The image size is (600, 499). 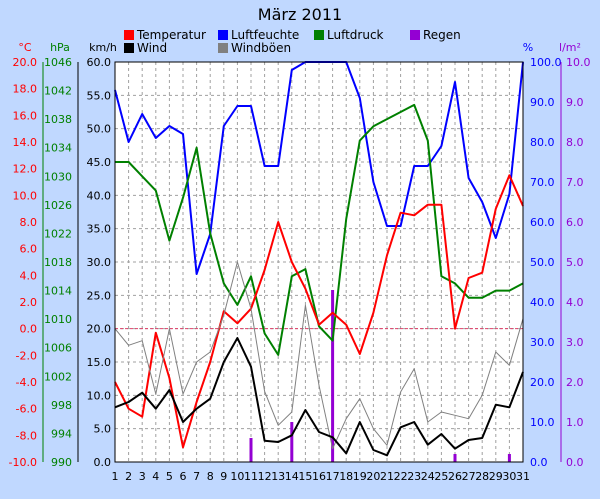 What do you see at coordinates (542, 342) in the screenshot?
I see `tick-label-humidity: 30.0` at bounding box center [542, 342].